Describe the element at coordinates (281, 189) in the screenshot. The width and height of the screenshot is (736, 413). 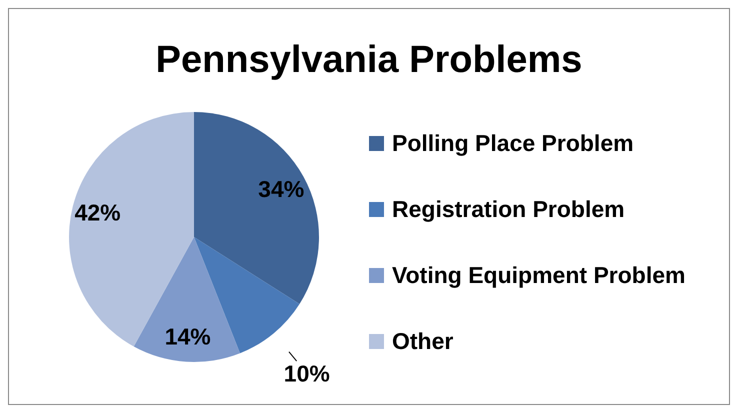
I see `data-label: 34%` at that location.